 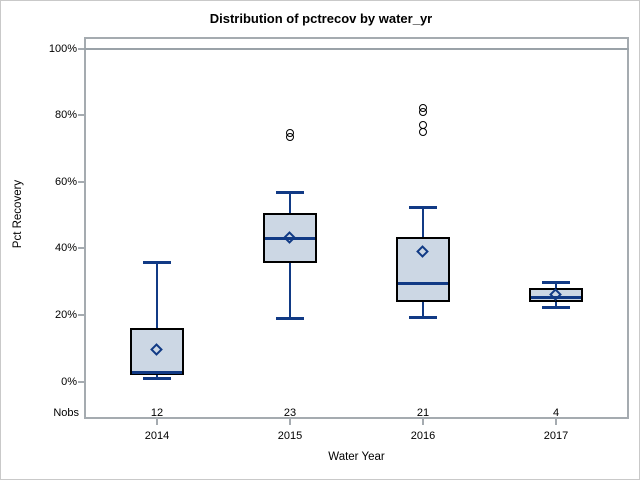 What do you see at coordinates (65, 248) in the screenshot?
I see `y-axis-tick-label: 40%` at bounding box center [65, 248].